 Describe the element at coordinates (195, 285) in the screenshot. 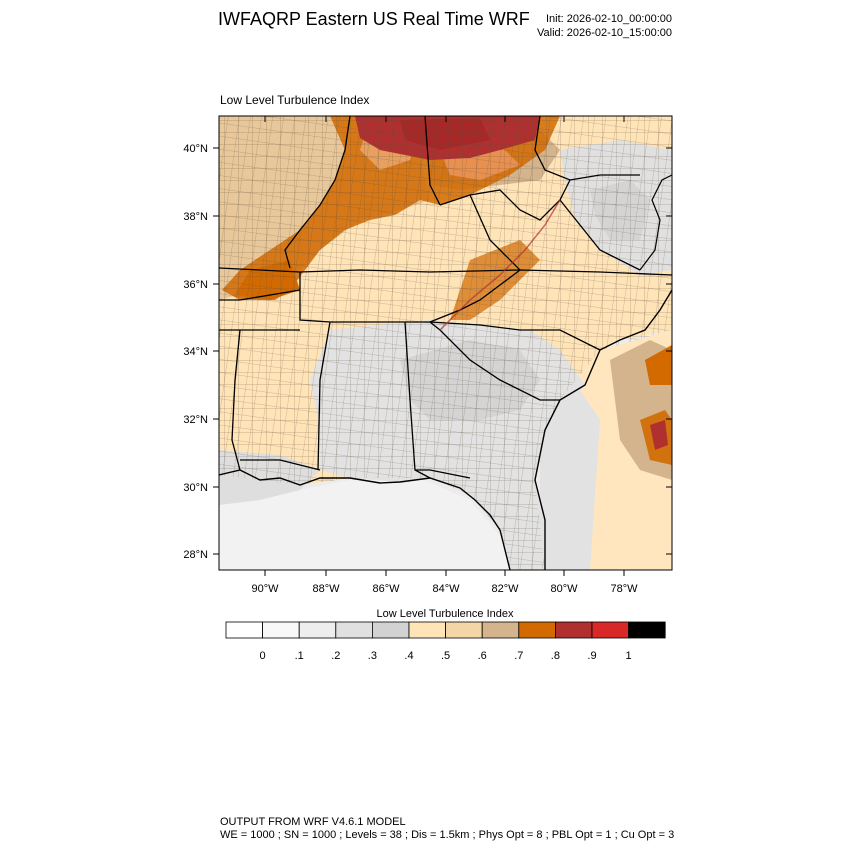

I see `lat-label-36: 36°N` at that location.